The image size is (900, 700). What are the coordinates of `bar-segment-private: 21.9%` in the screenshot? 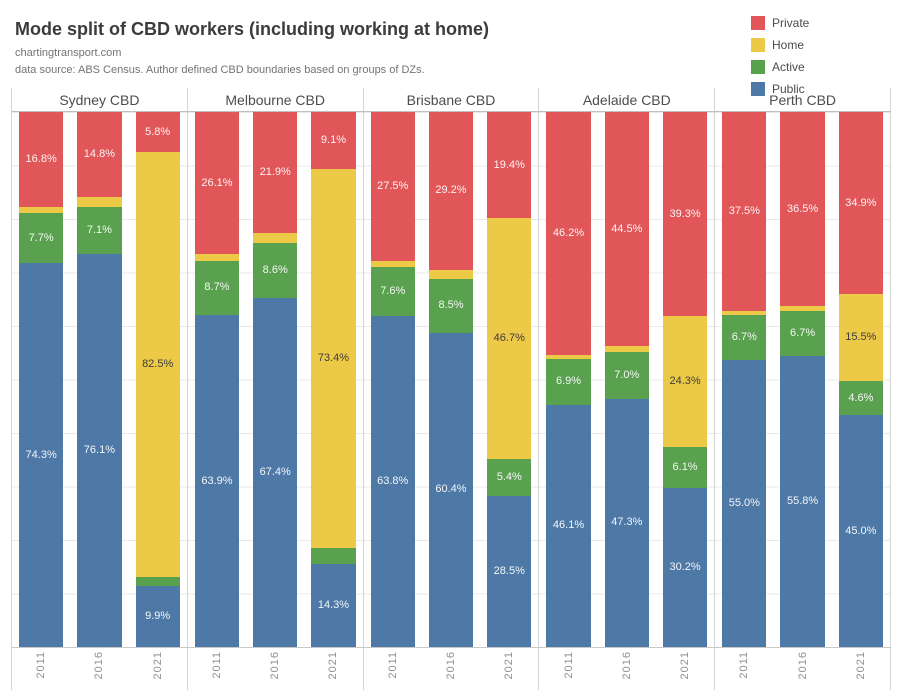 It's located at (275, 172).